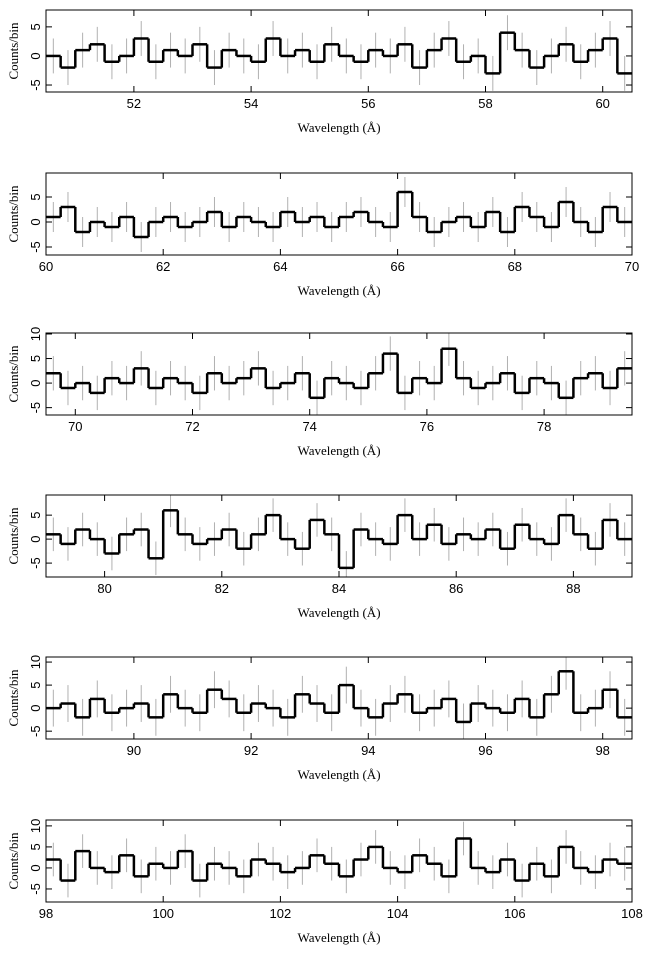  What do you see at coordinates (163, 266) in the screenshot?
I see `x-tick-label: 62` at bounding box center [163, 266].